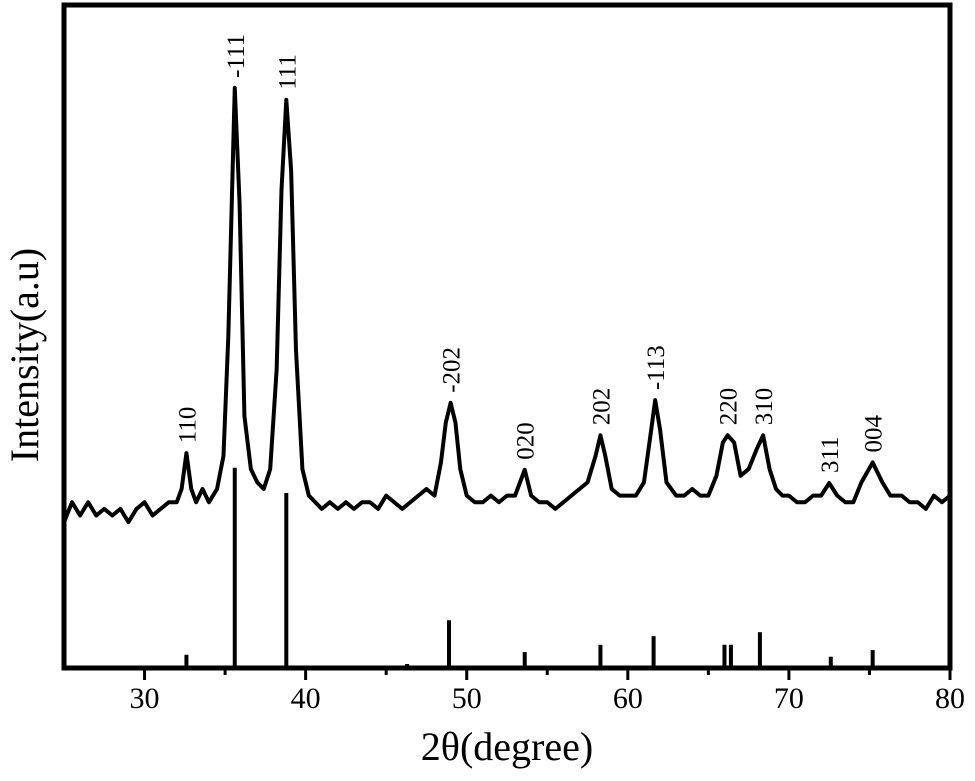 The width and height of the screenshot is (975, 781). What do you see at coordinates (601, 407) in the screenshot?
I see `peak-label: 202` at bounding box center [601, 407].